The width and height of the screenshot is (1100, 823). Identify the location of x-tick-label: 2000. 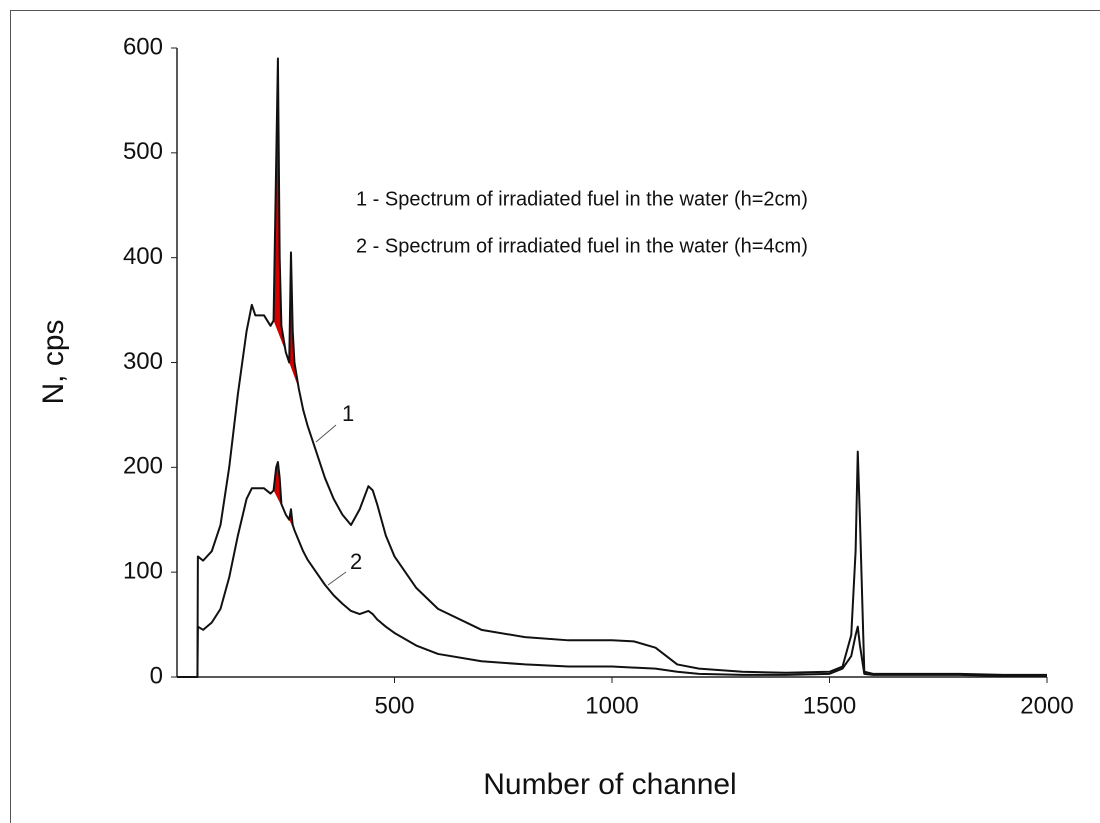
(1046, 705).